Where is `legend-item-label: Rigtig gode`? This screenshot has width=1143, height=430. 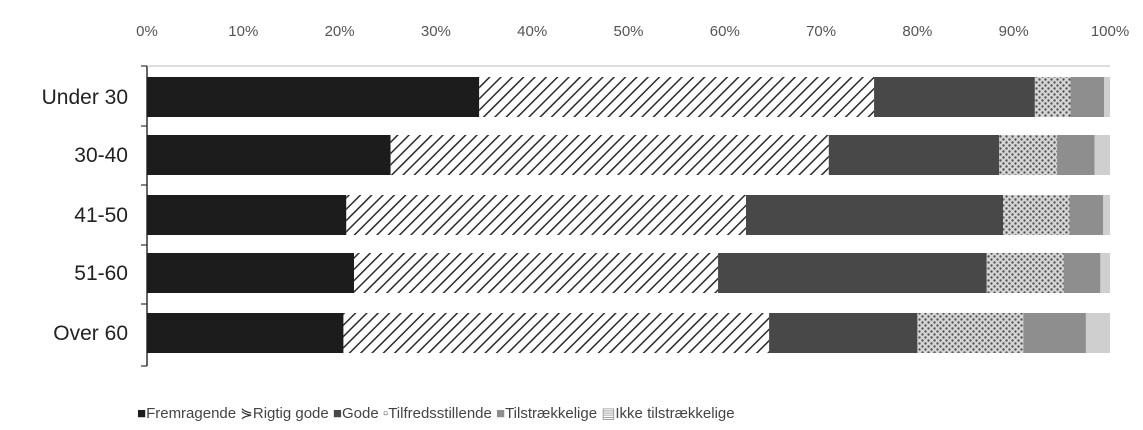 legend-item-label: Rigtig gode is located at coordinates (291, 413).